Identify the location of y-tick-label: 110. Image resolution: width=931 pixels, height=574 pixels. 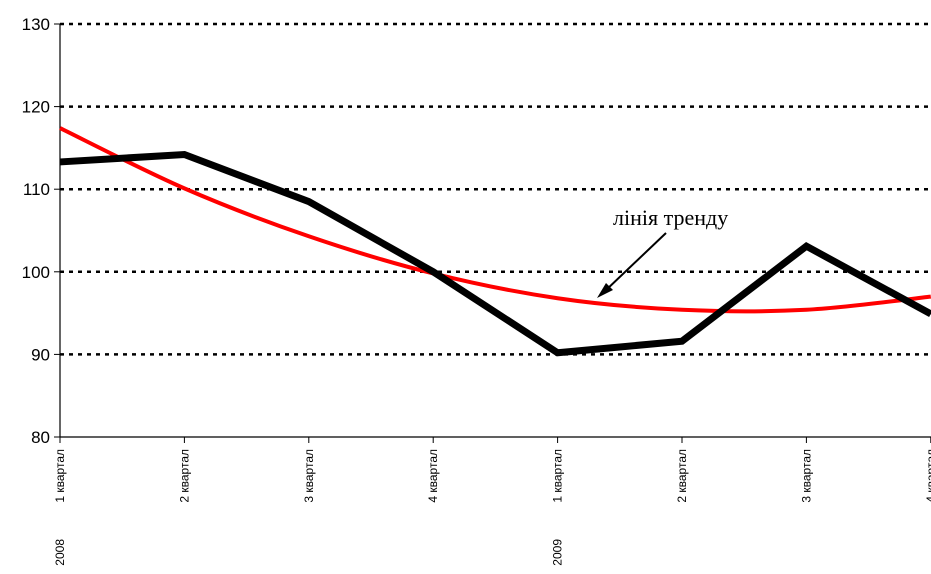
(36, 189).